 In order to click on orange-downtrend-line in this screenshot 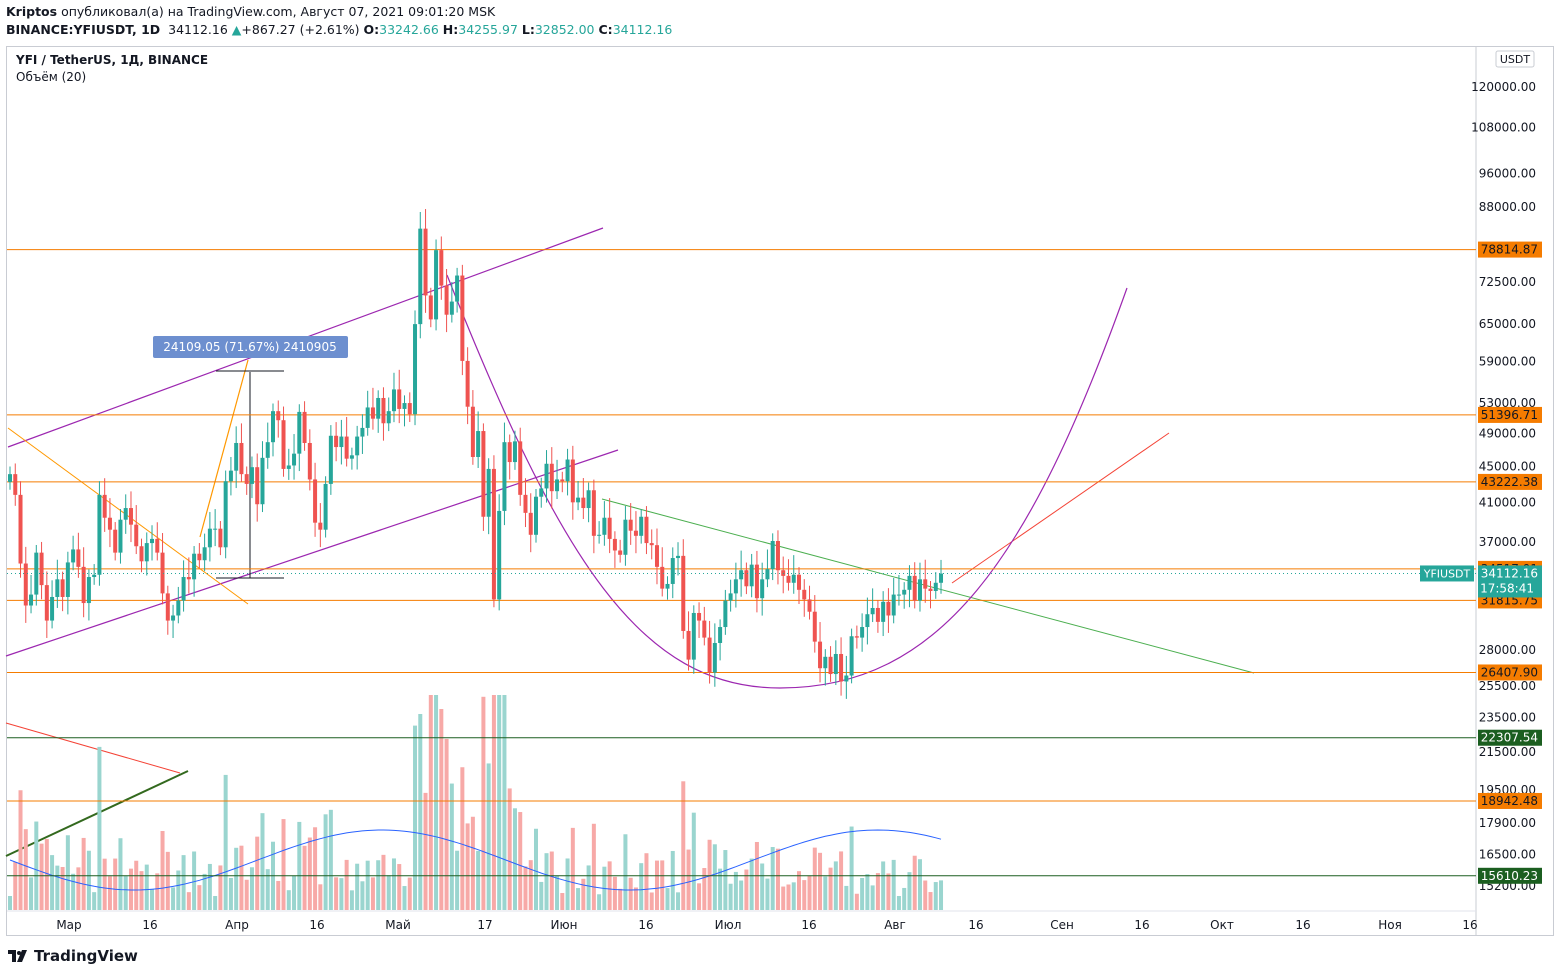, I will do `click(128, 516)`.